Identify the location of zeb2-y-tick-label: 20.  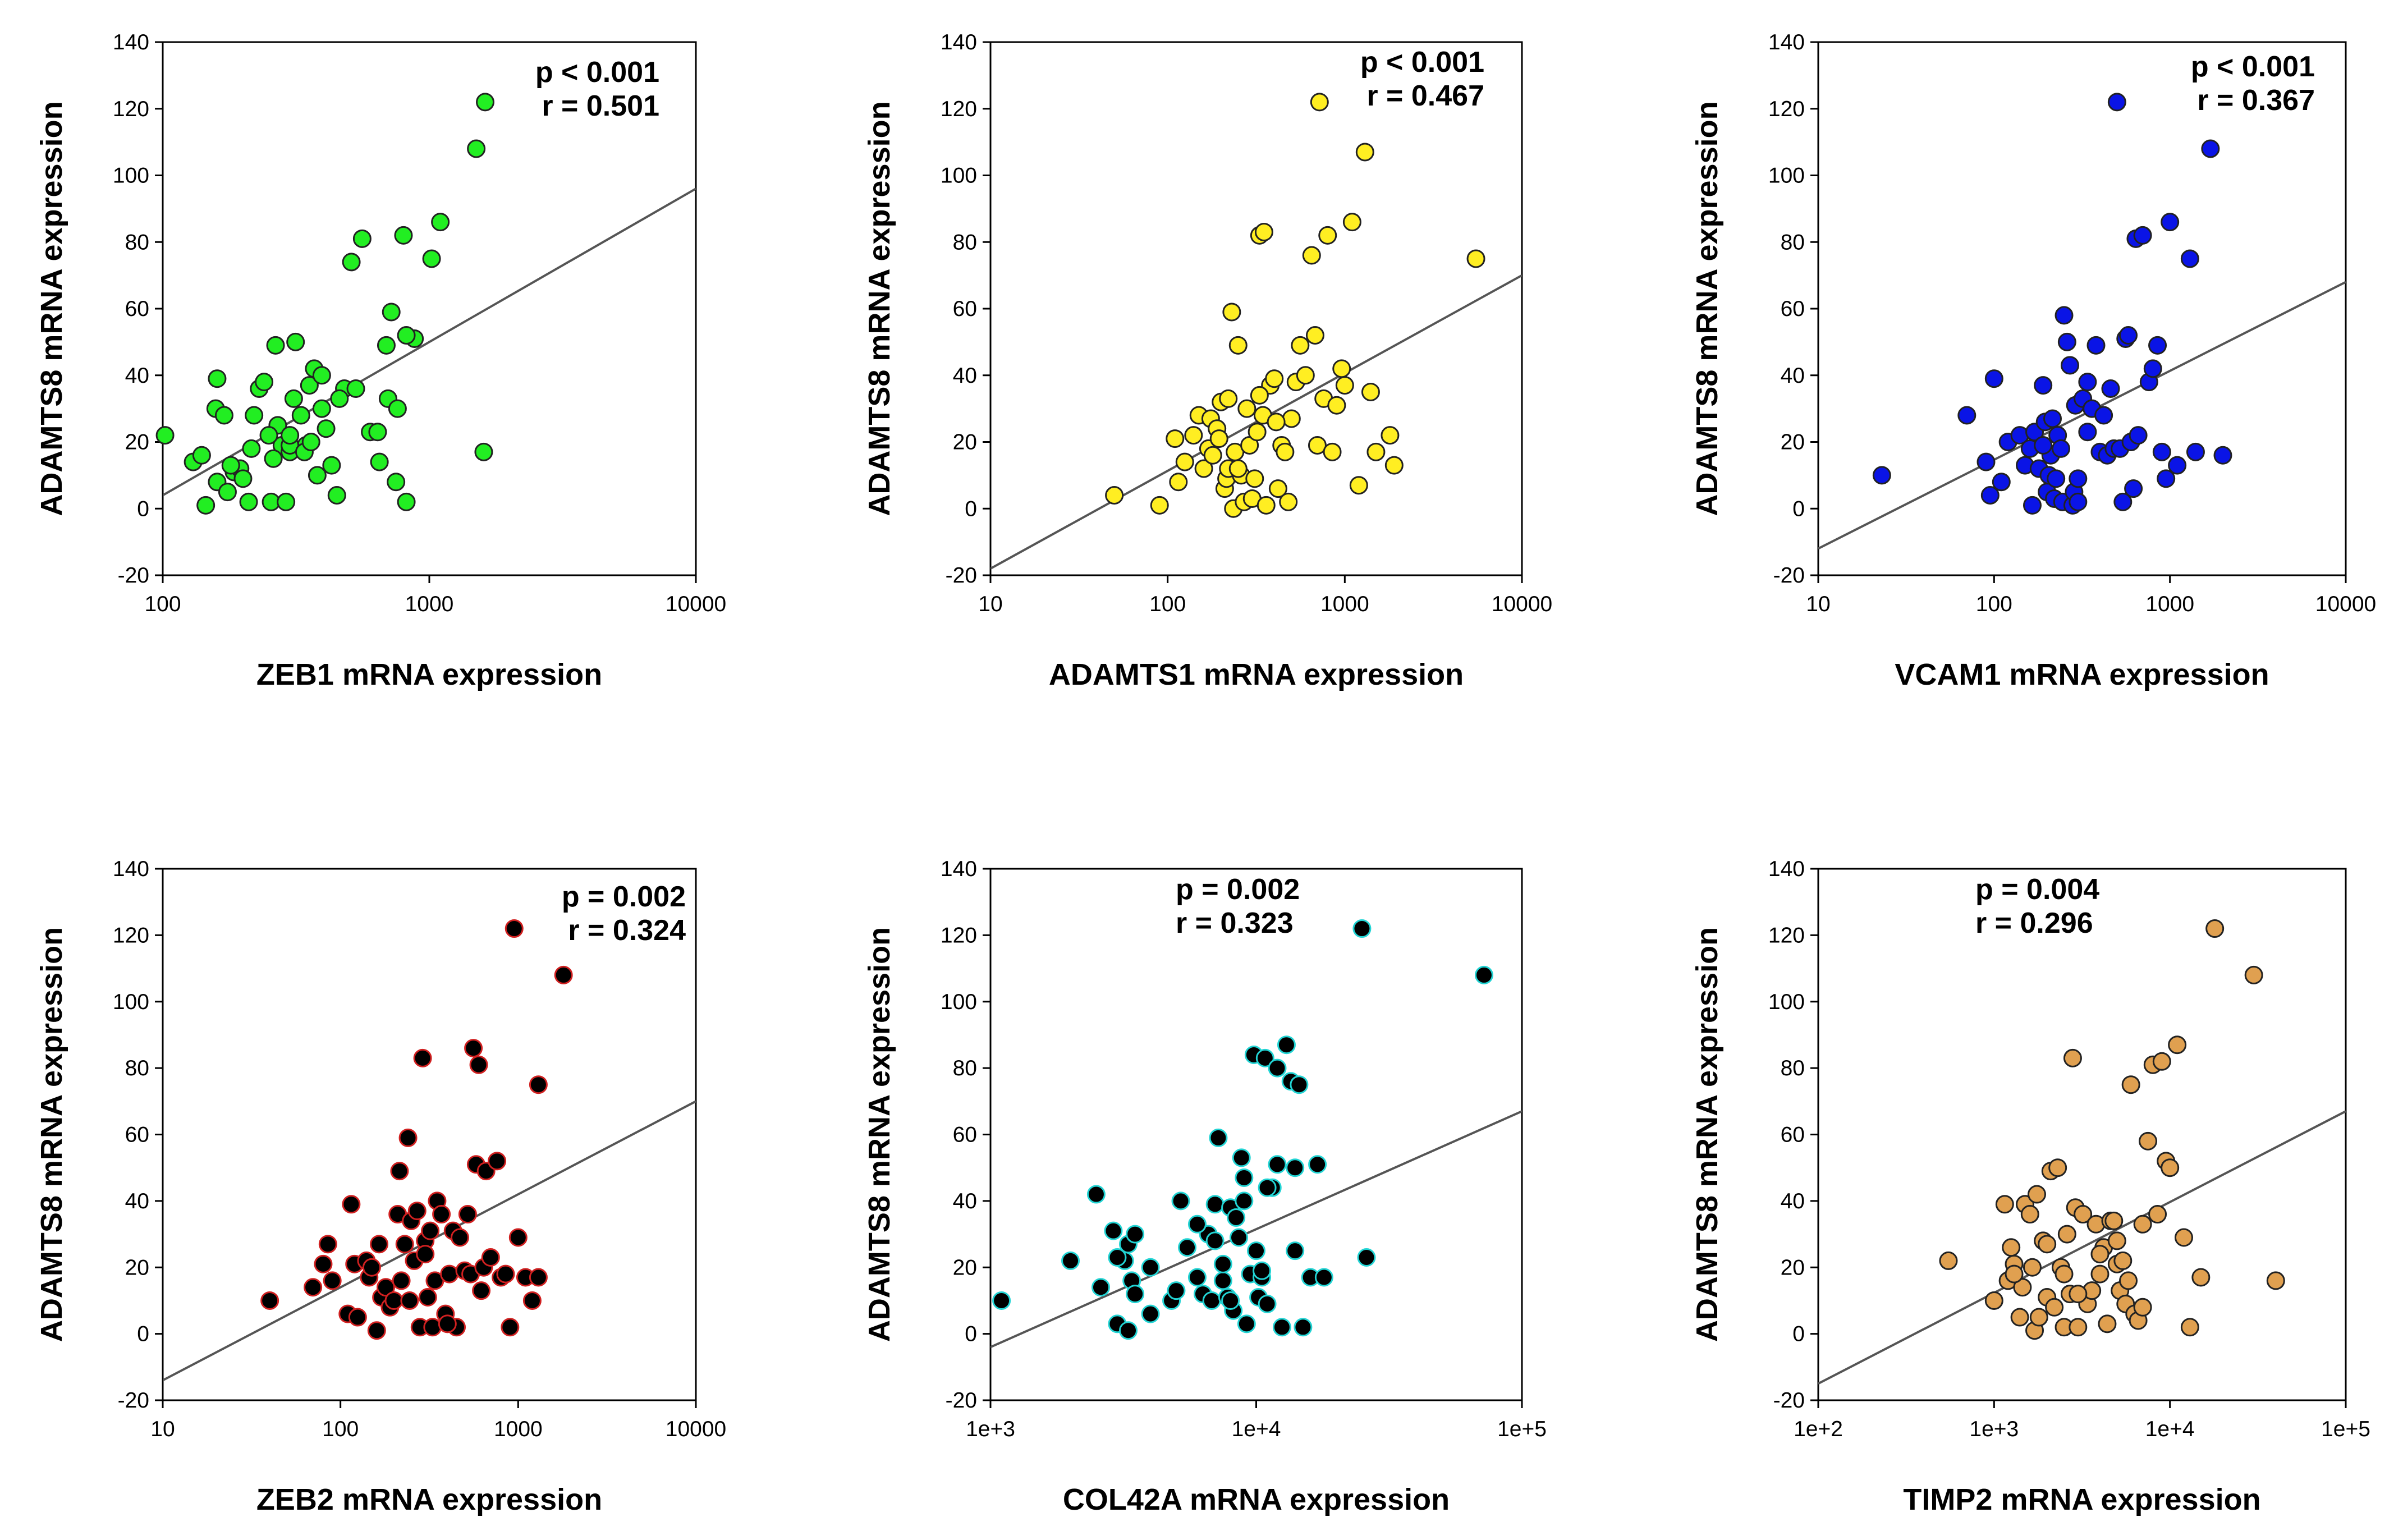
(137, 1267).